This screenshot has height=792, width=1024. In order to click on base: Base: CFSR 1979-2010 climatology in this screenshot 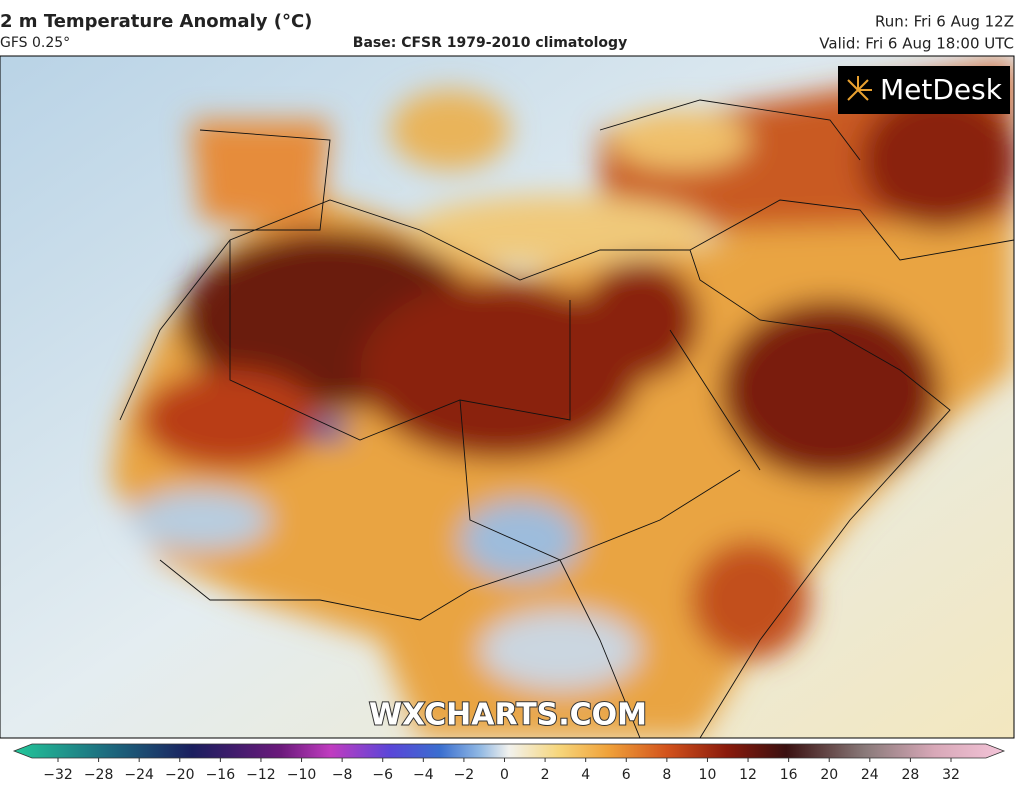, I will do `click(490, 43)`.